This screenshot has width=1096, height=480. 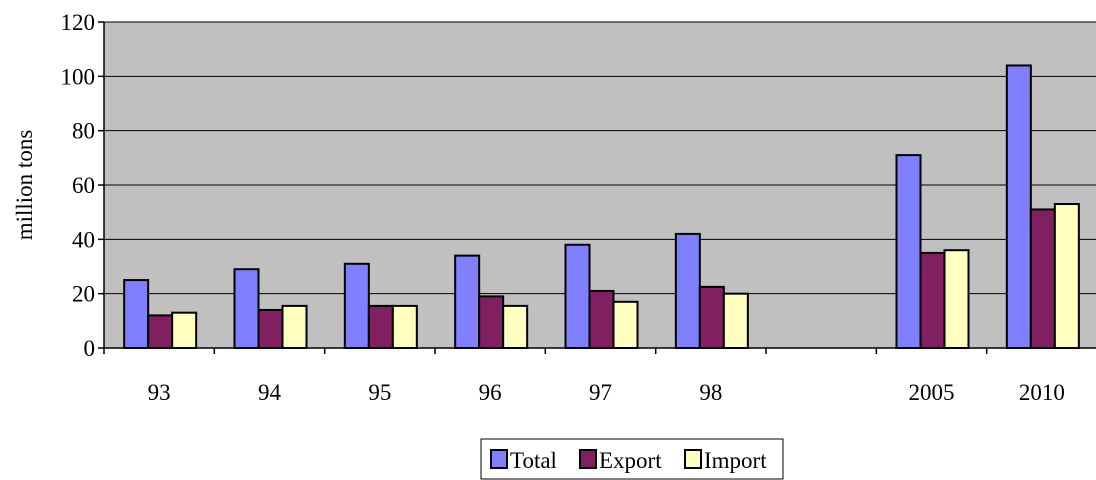 What do you see at coordinates (490, 392) in the screenshot?
I see `x-tick-label: 96` at bounding box center [490, 392].